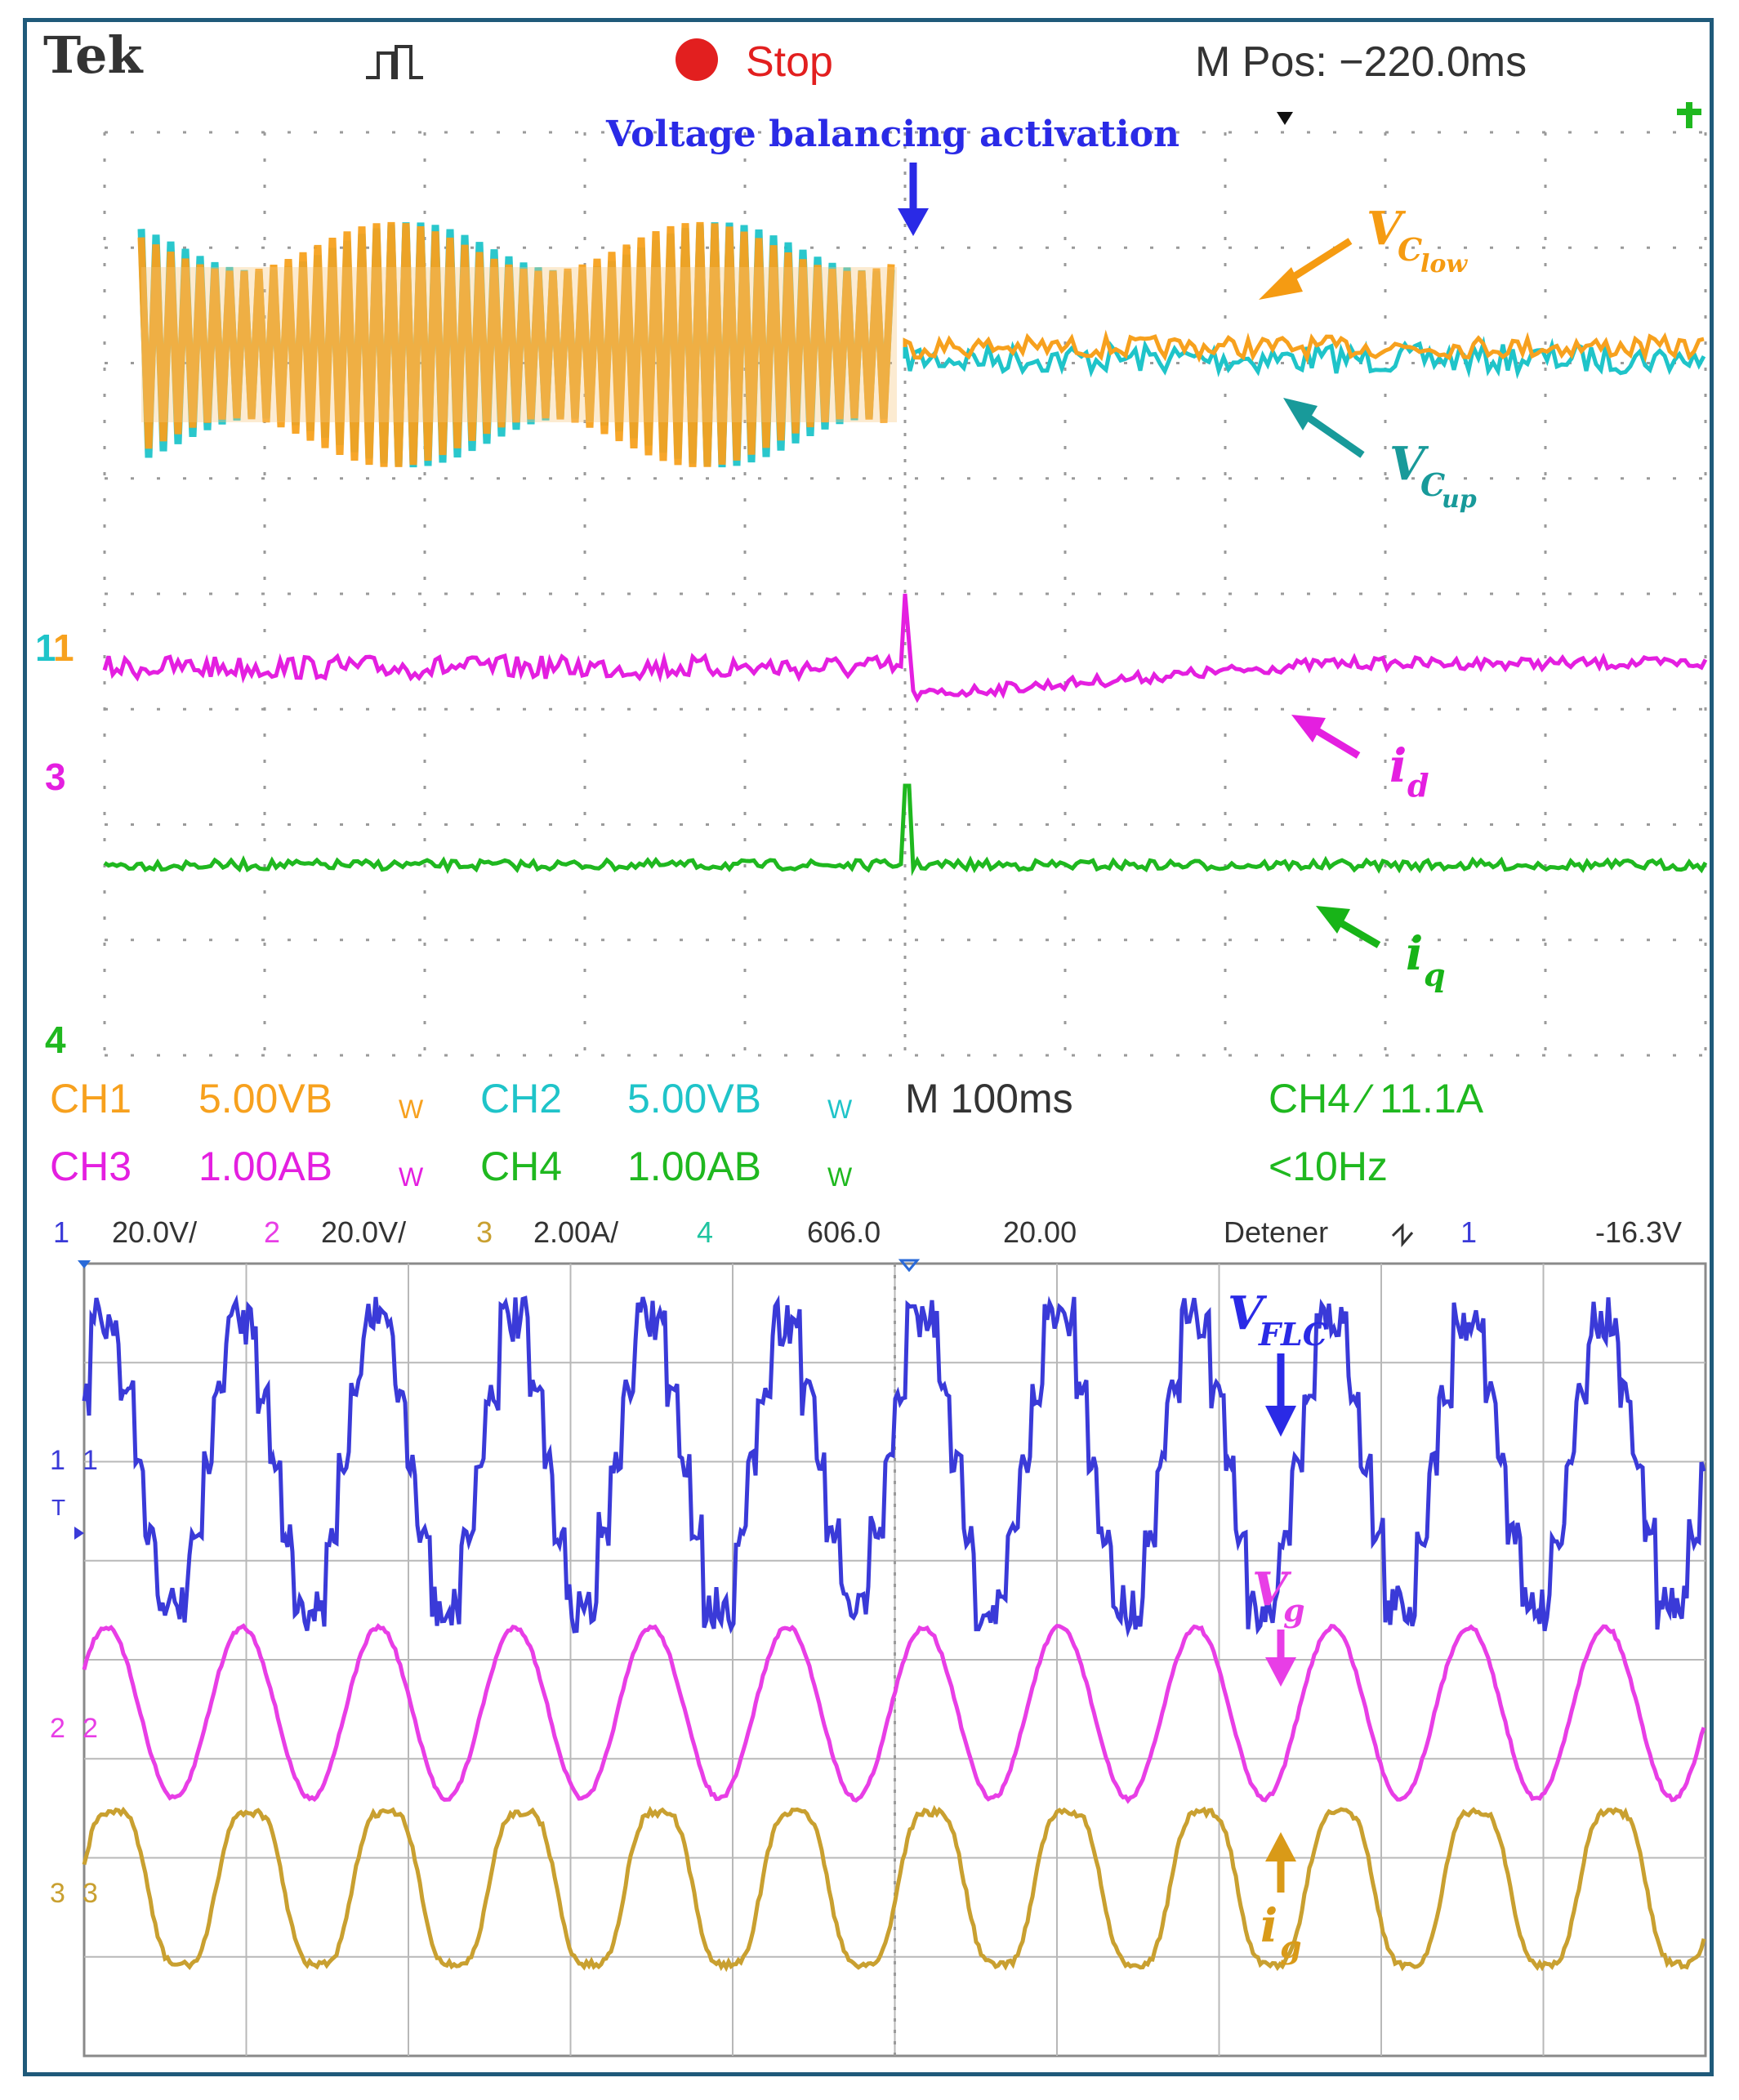 This screenshot has width=1739, height=2100. What do you see at coordinates (265, 1166) in the screenshot?
I see `ch3-scale: 1.00AB` at bounding box center [265, 1166].